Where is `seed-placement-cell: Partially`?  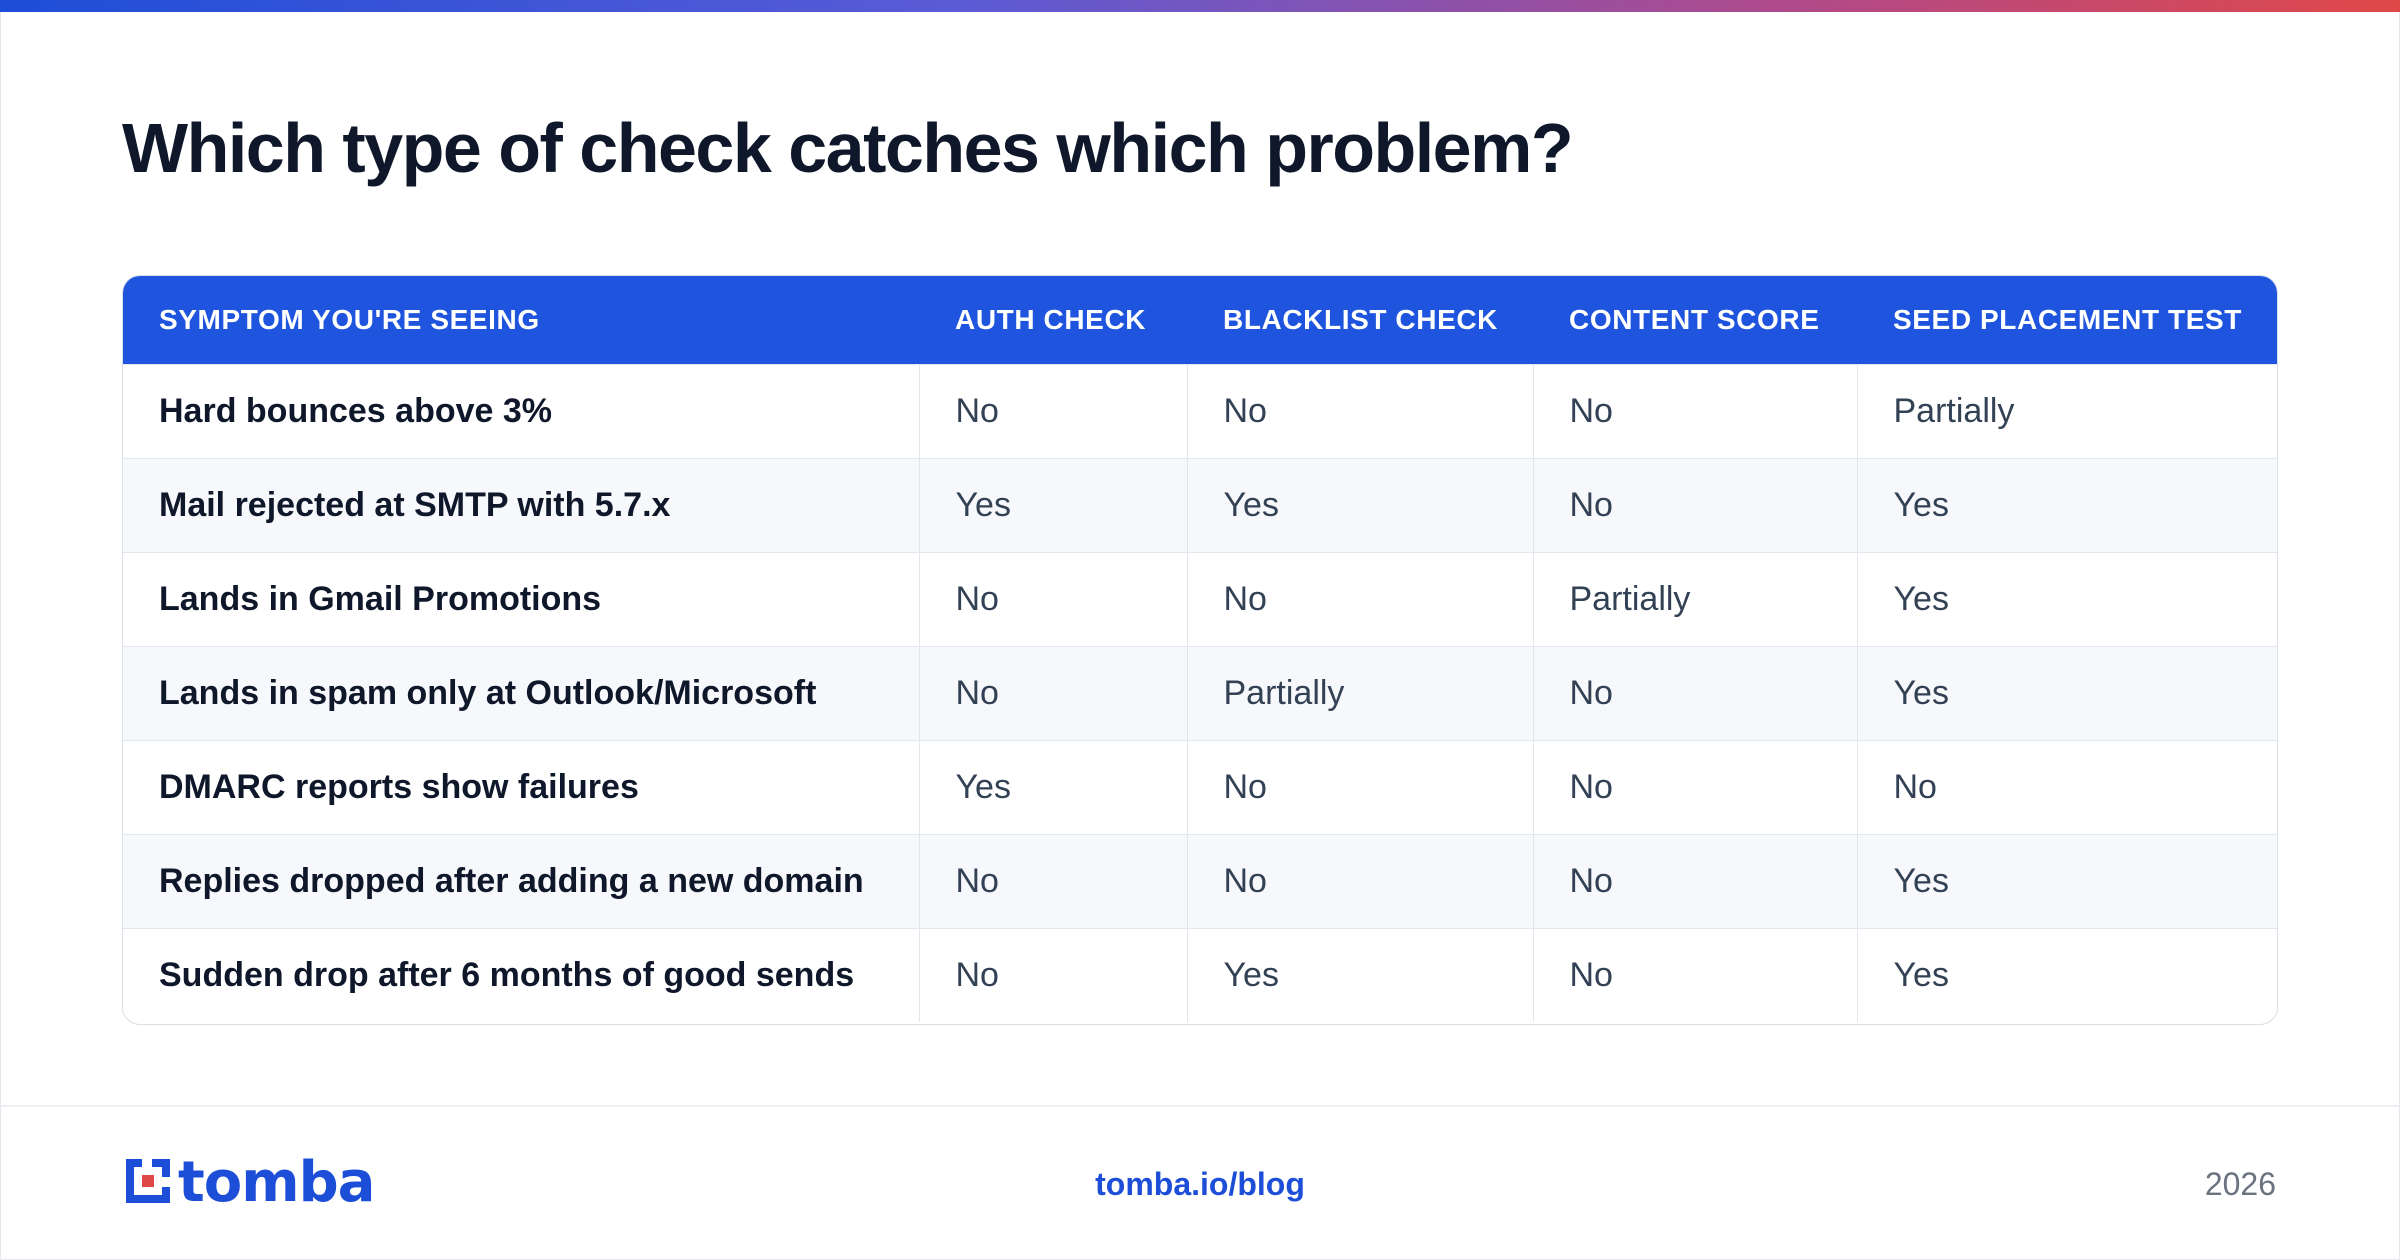
seed-placement-cell: Partially is located at coordinates (2066, 410).